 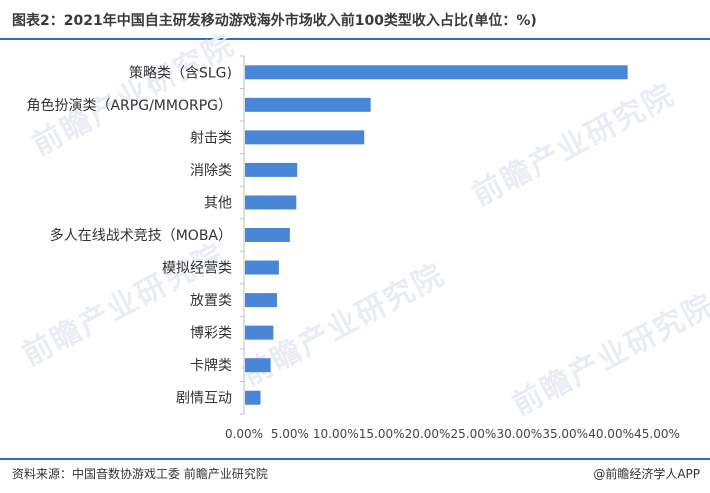 I want to click on category-label: 剧情互动, so click(x=204, y=399).